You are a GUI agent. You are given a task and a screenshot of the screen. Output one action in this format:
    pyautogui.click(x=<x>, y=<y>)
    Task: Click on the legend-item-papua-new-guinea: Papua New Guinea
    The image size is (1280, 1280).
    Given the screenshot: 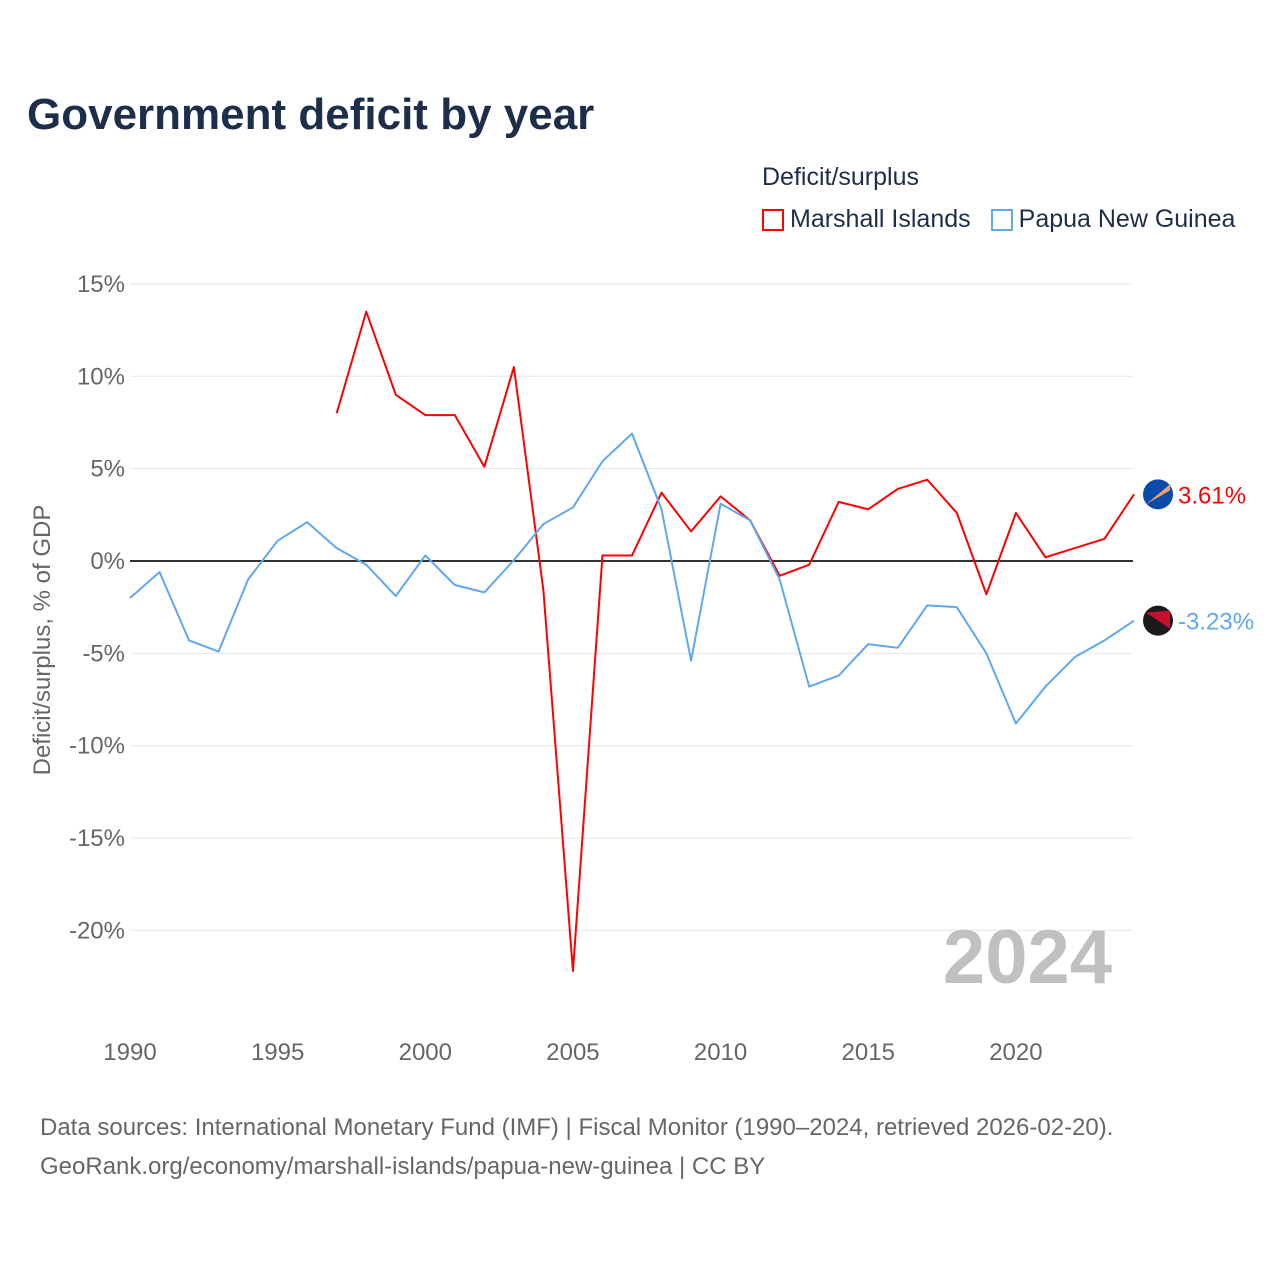 What is the action you would take?
    pyautogui.click(x=1113, y=219)
    